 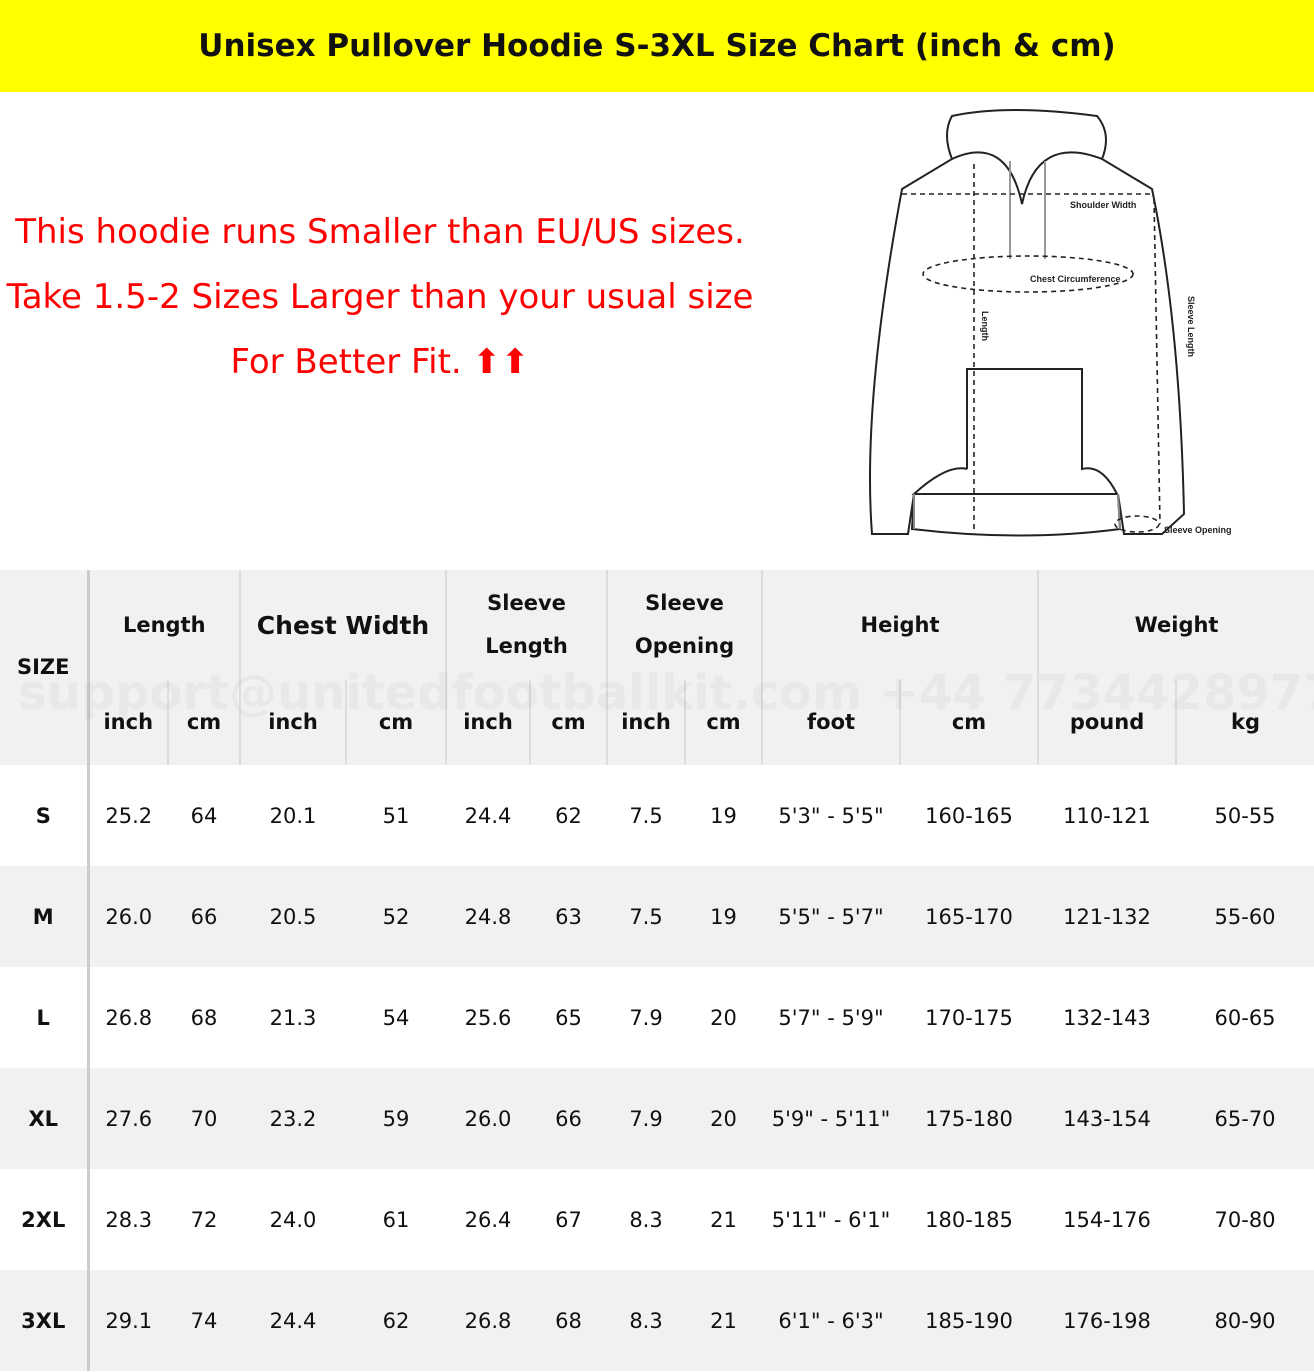 I want to click on table-cell: 70-80, so click(x=1245, y=1219).